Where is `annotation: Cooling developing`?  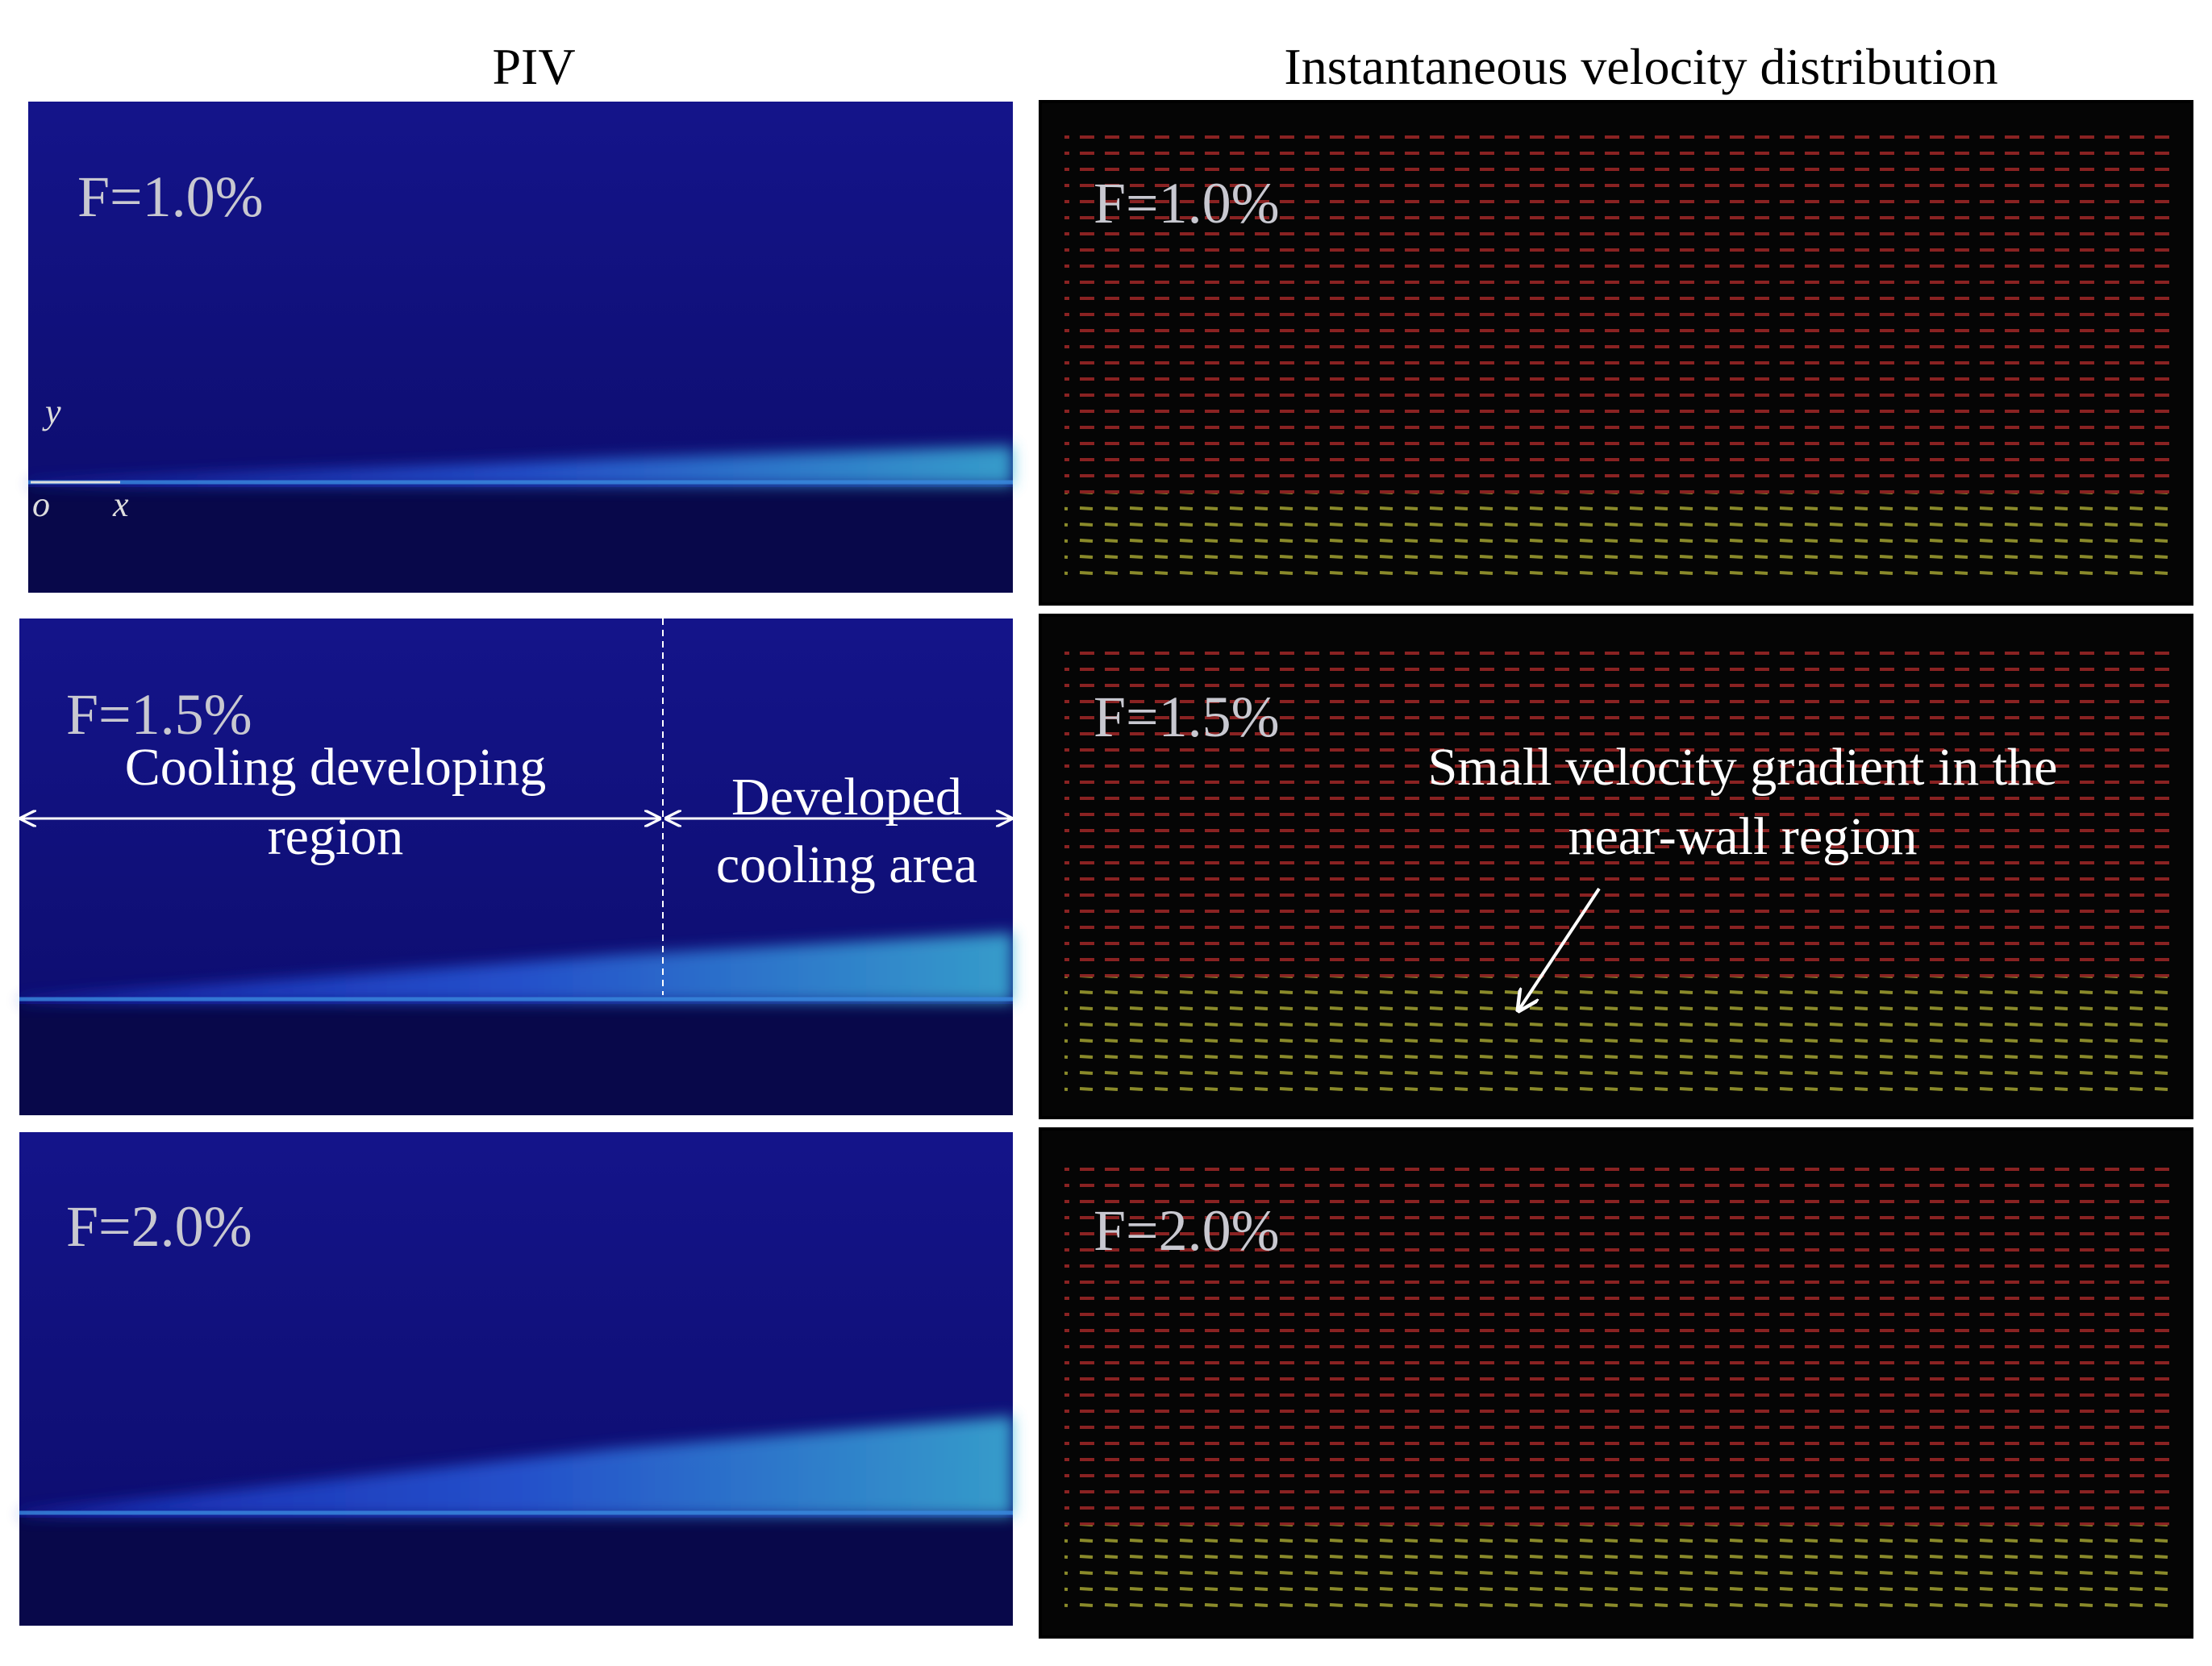
annotation: Cooling developing is located at coordinates (336, 767).